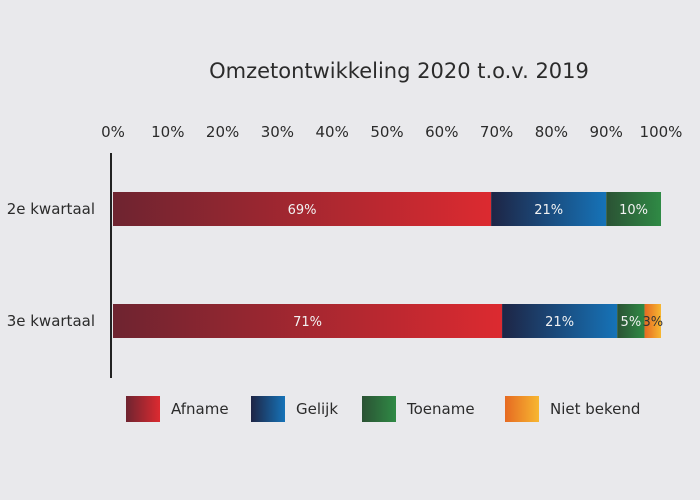 The width and height of the screenshot is (700, 500). I want to click on data-label: 5%, so click(631, 322).